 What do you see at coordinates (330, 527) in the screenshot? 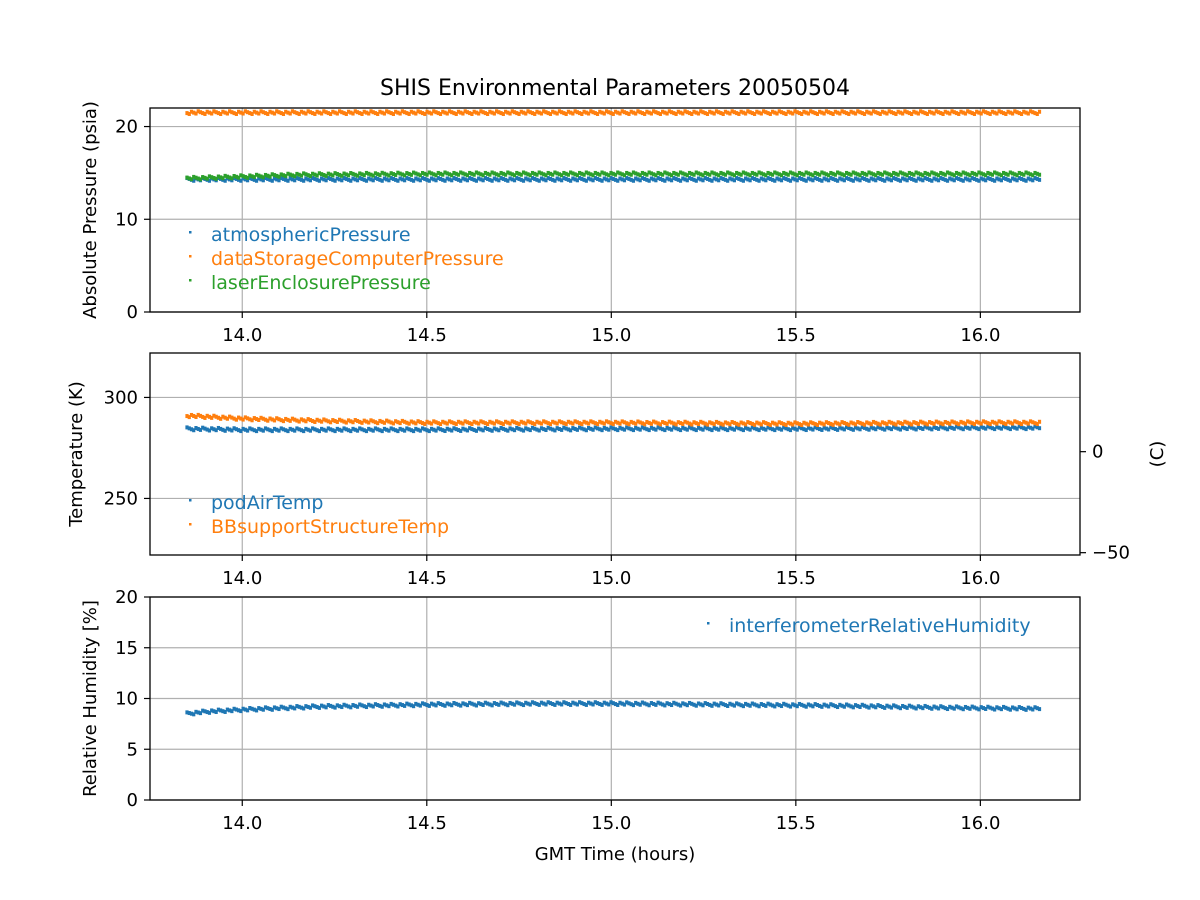
I see `legend-label: BBsupportStructureTemp` at bounding box center [330, 527].